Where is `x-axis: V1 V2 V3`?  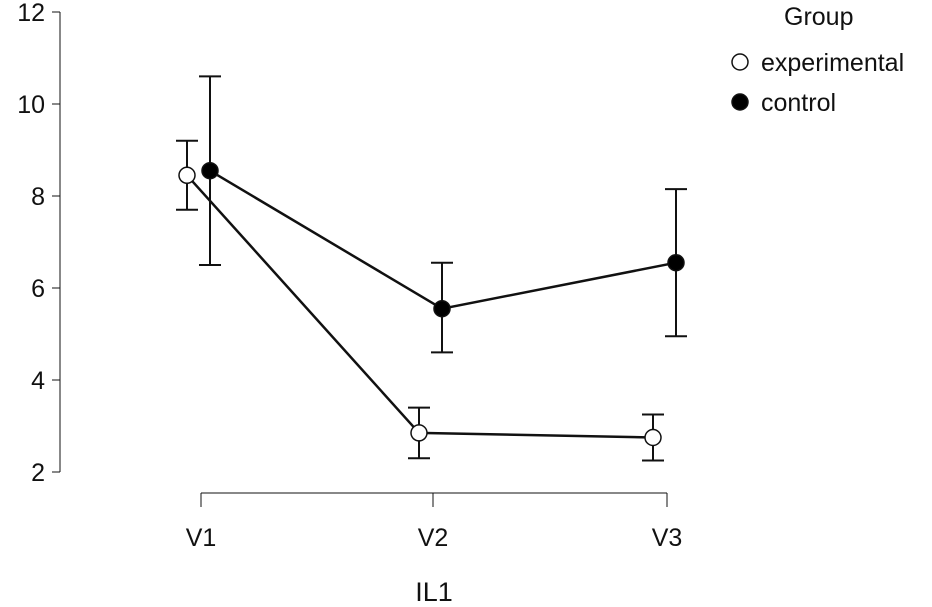 x-axis: V1 V2 V3 is located at coordinates (434, 522).